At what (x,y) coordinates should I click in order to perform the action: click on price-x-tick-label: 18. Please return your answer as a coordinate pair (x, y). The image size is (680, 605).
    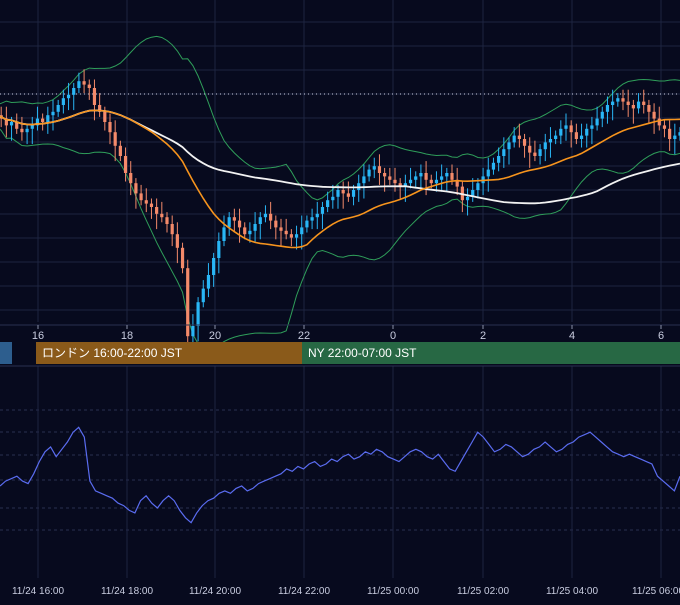
    Looking at the image, I should click on (127, 336).